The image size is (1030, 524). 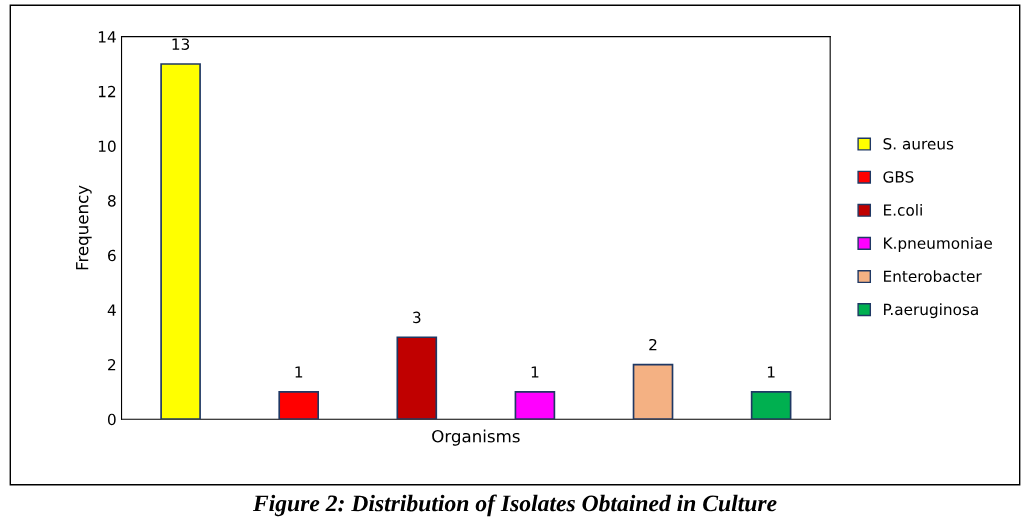 What do you see at coordinates (112, 255) in the screenshot?
I see `y-tick-label: 6` at bounding box center [112, 255].